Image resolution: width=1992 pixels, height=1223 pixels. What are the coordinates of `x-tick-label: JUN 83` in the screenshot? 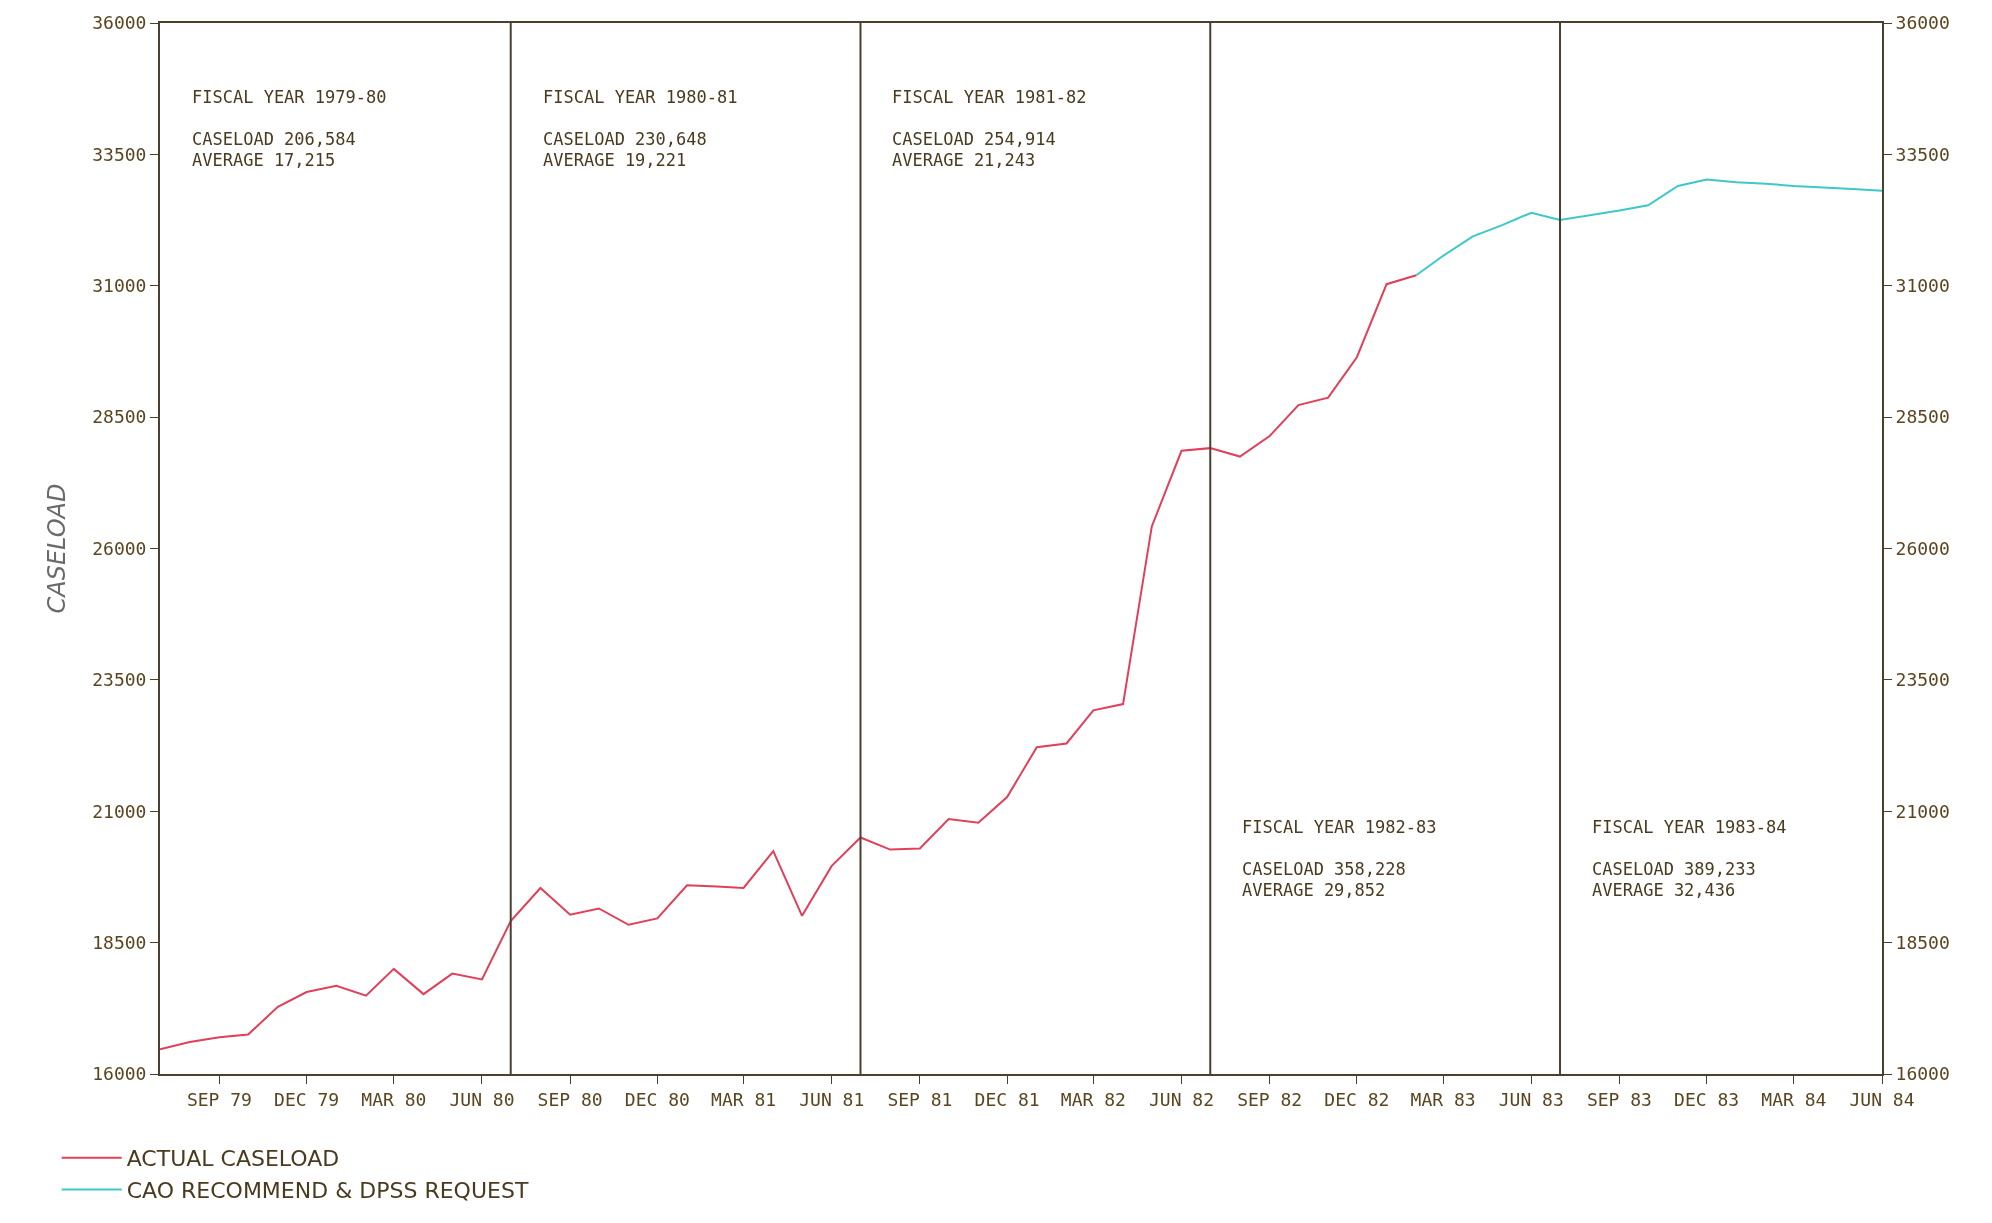 It's located at (1531, 1099).